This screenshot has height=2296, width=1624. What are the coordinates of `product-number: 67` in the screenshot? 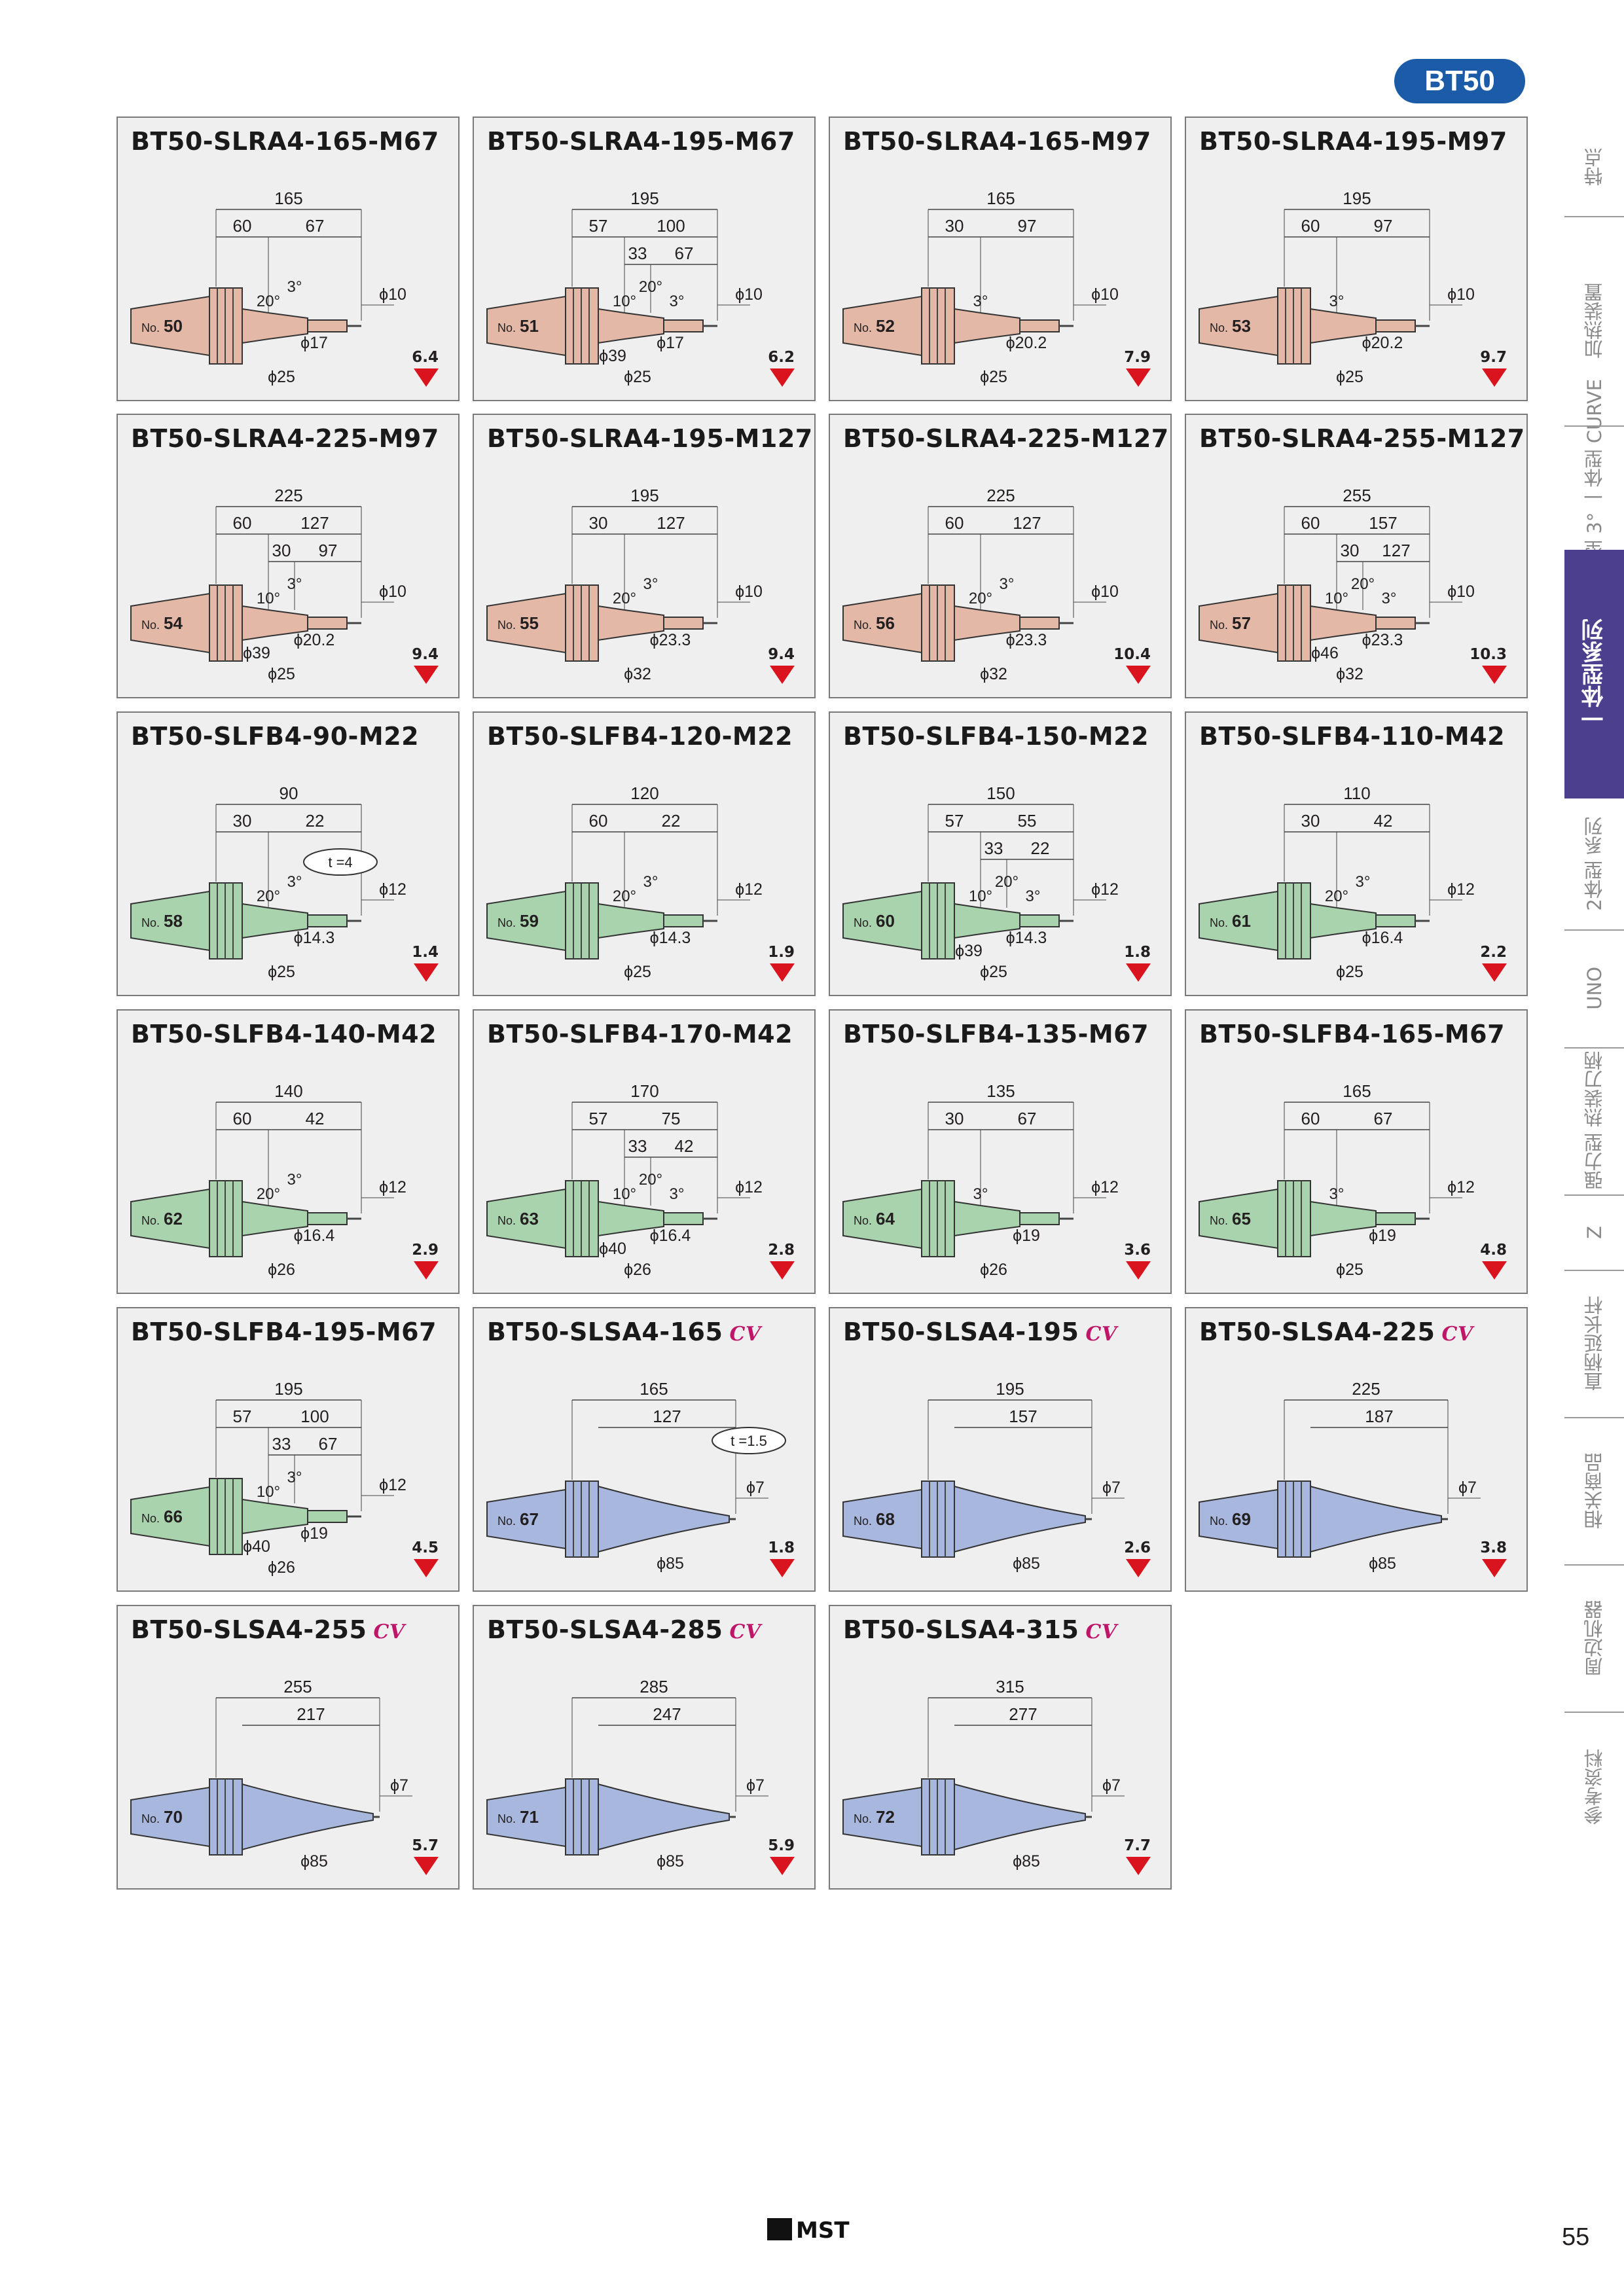 It's located at (529, 1519).